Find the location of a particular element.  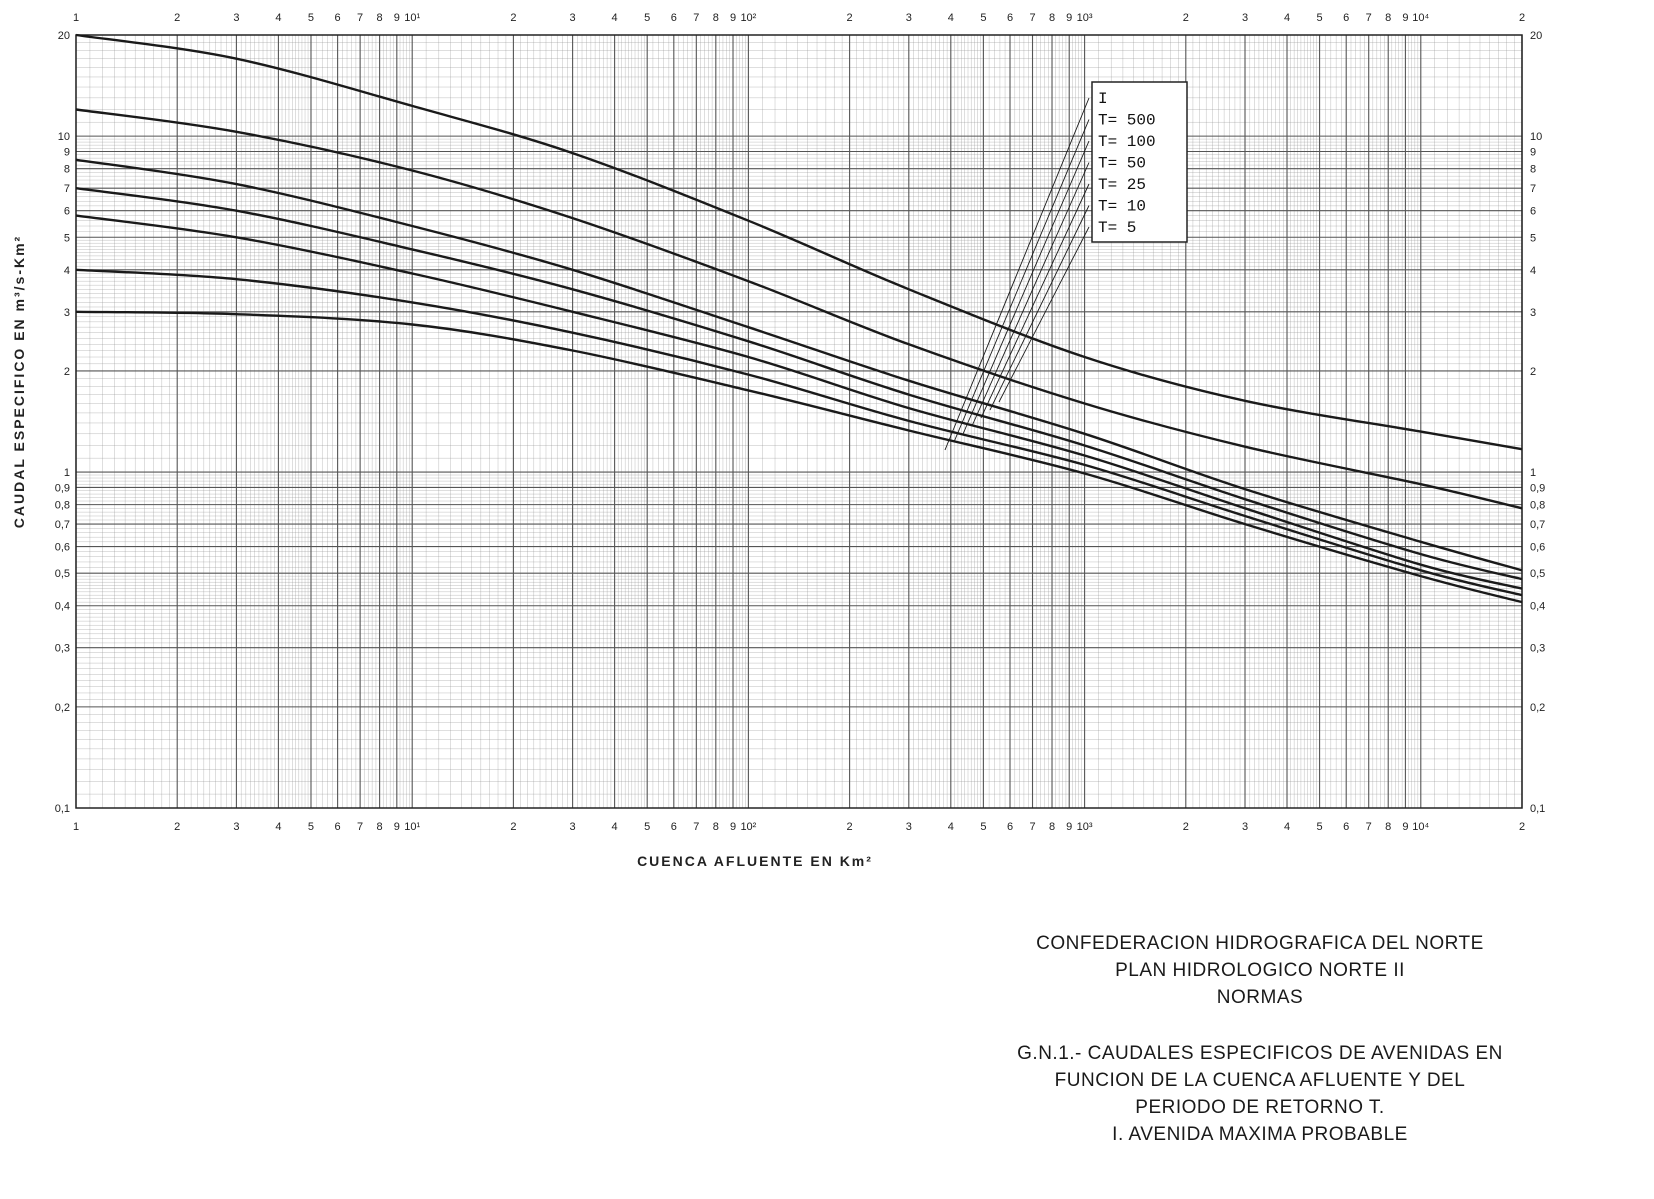

y-tick-label: 0,1 is located at coordinates (62, 809).